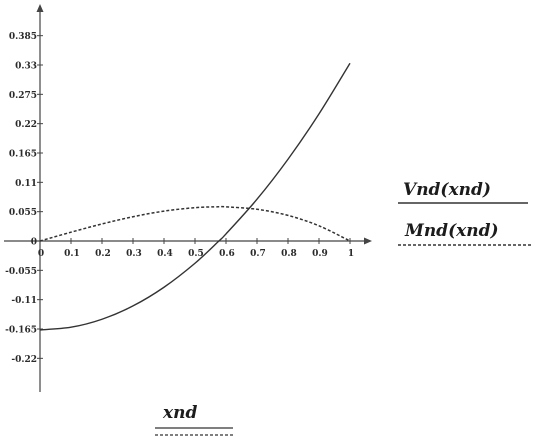  I want to click on x-tick-label: 1, so click(351, 254).